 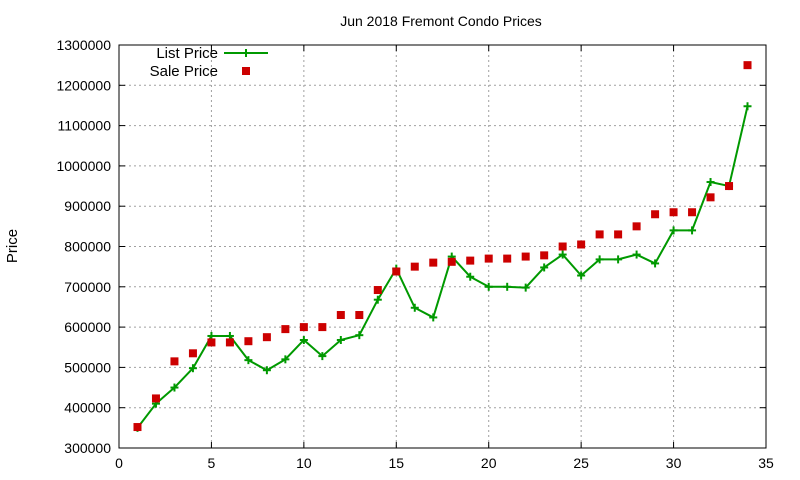 I want to click on y-tick-label: 500000, so click(x=87, y=367).